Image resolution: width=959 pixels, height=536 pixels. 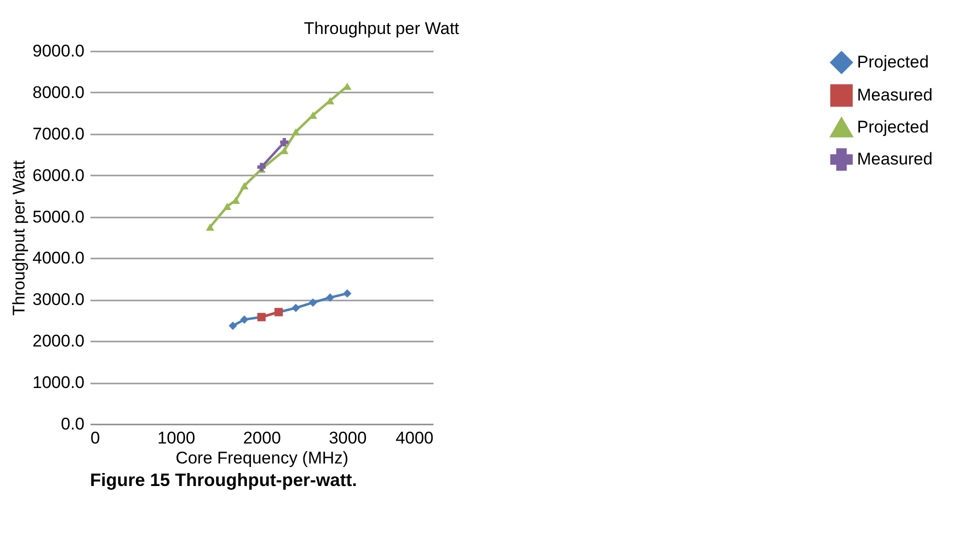 I want to click on x-tick-label: 1000, so click(x=176, y=438).